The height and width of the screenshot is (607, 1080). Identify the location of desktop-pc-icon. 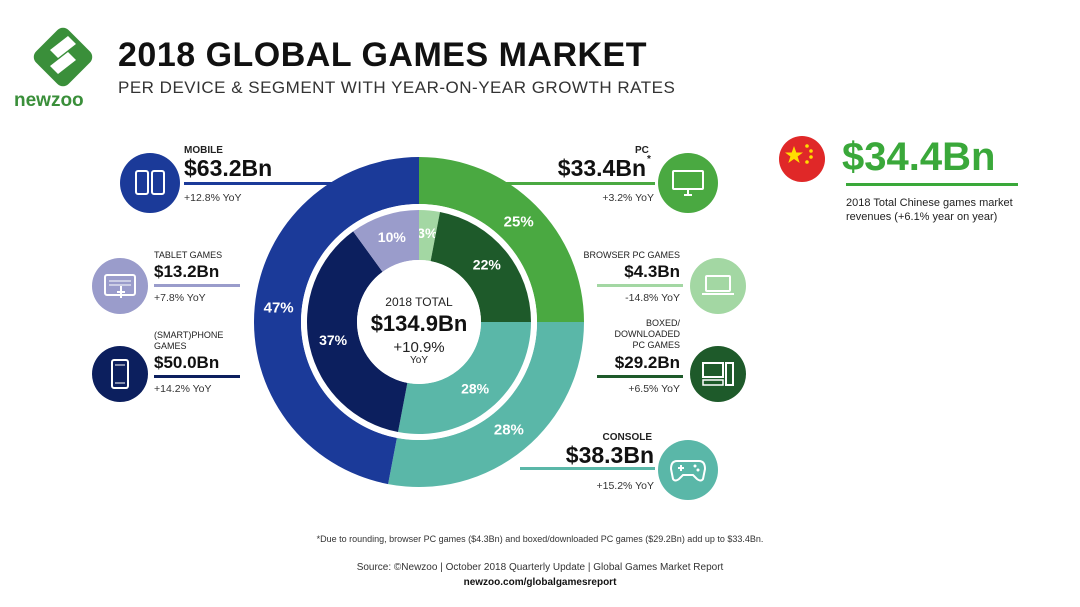
(718, 374).